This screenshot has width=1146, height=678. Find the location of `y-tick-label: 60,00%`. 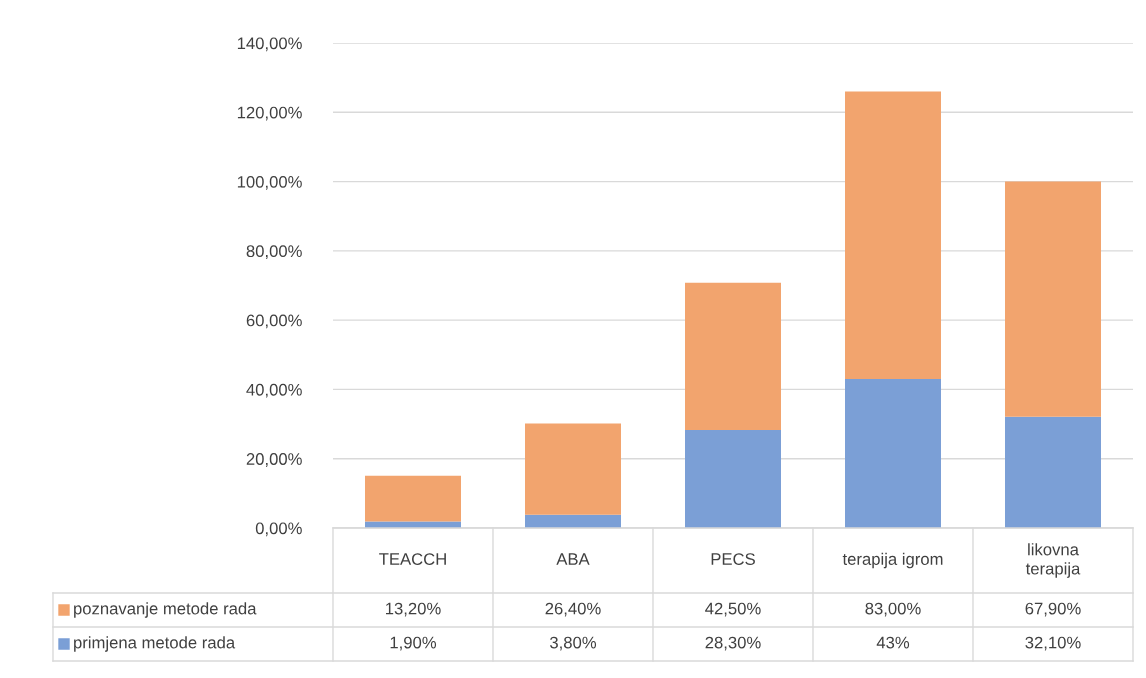

y-tick-label: 60,00% is located at coordinates (274, 321).